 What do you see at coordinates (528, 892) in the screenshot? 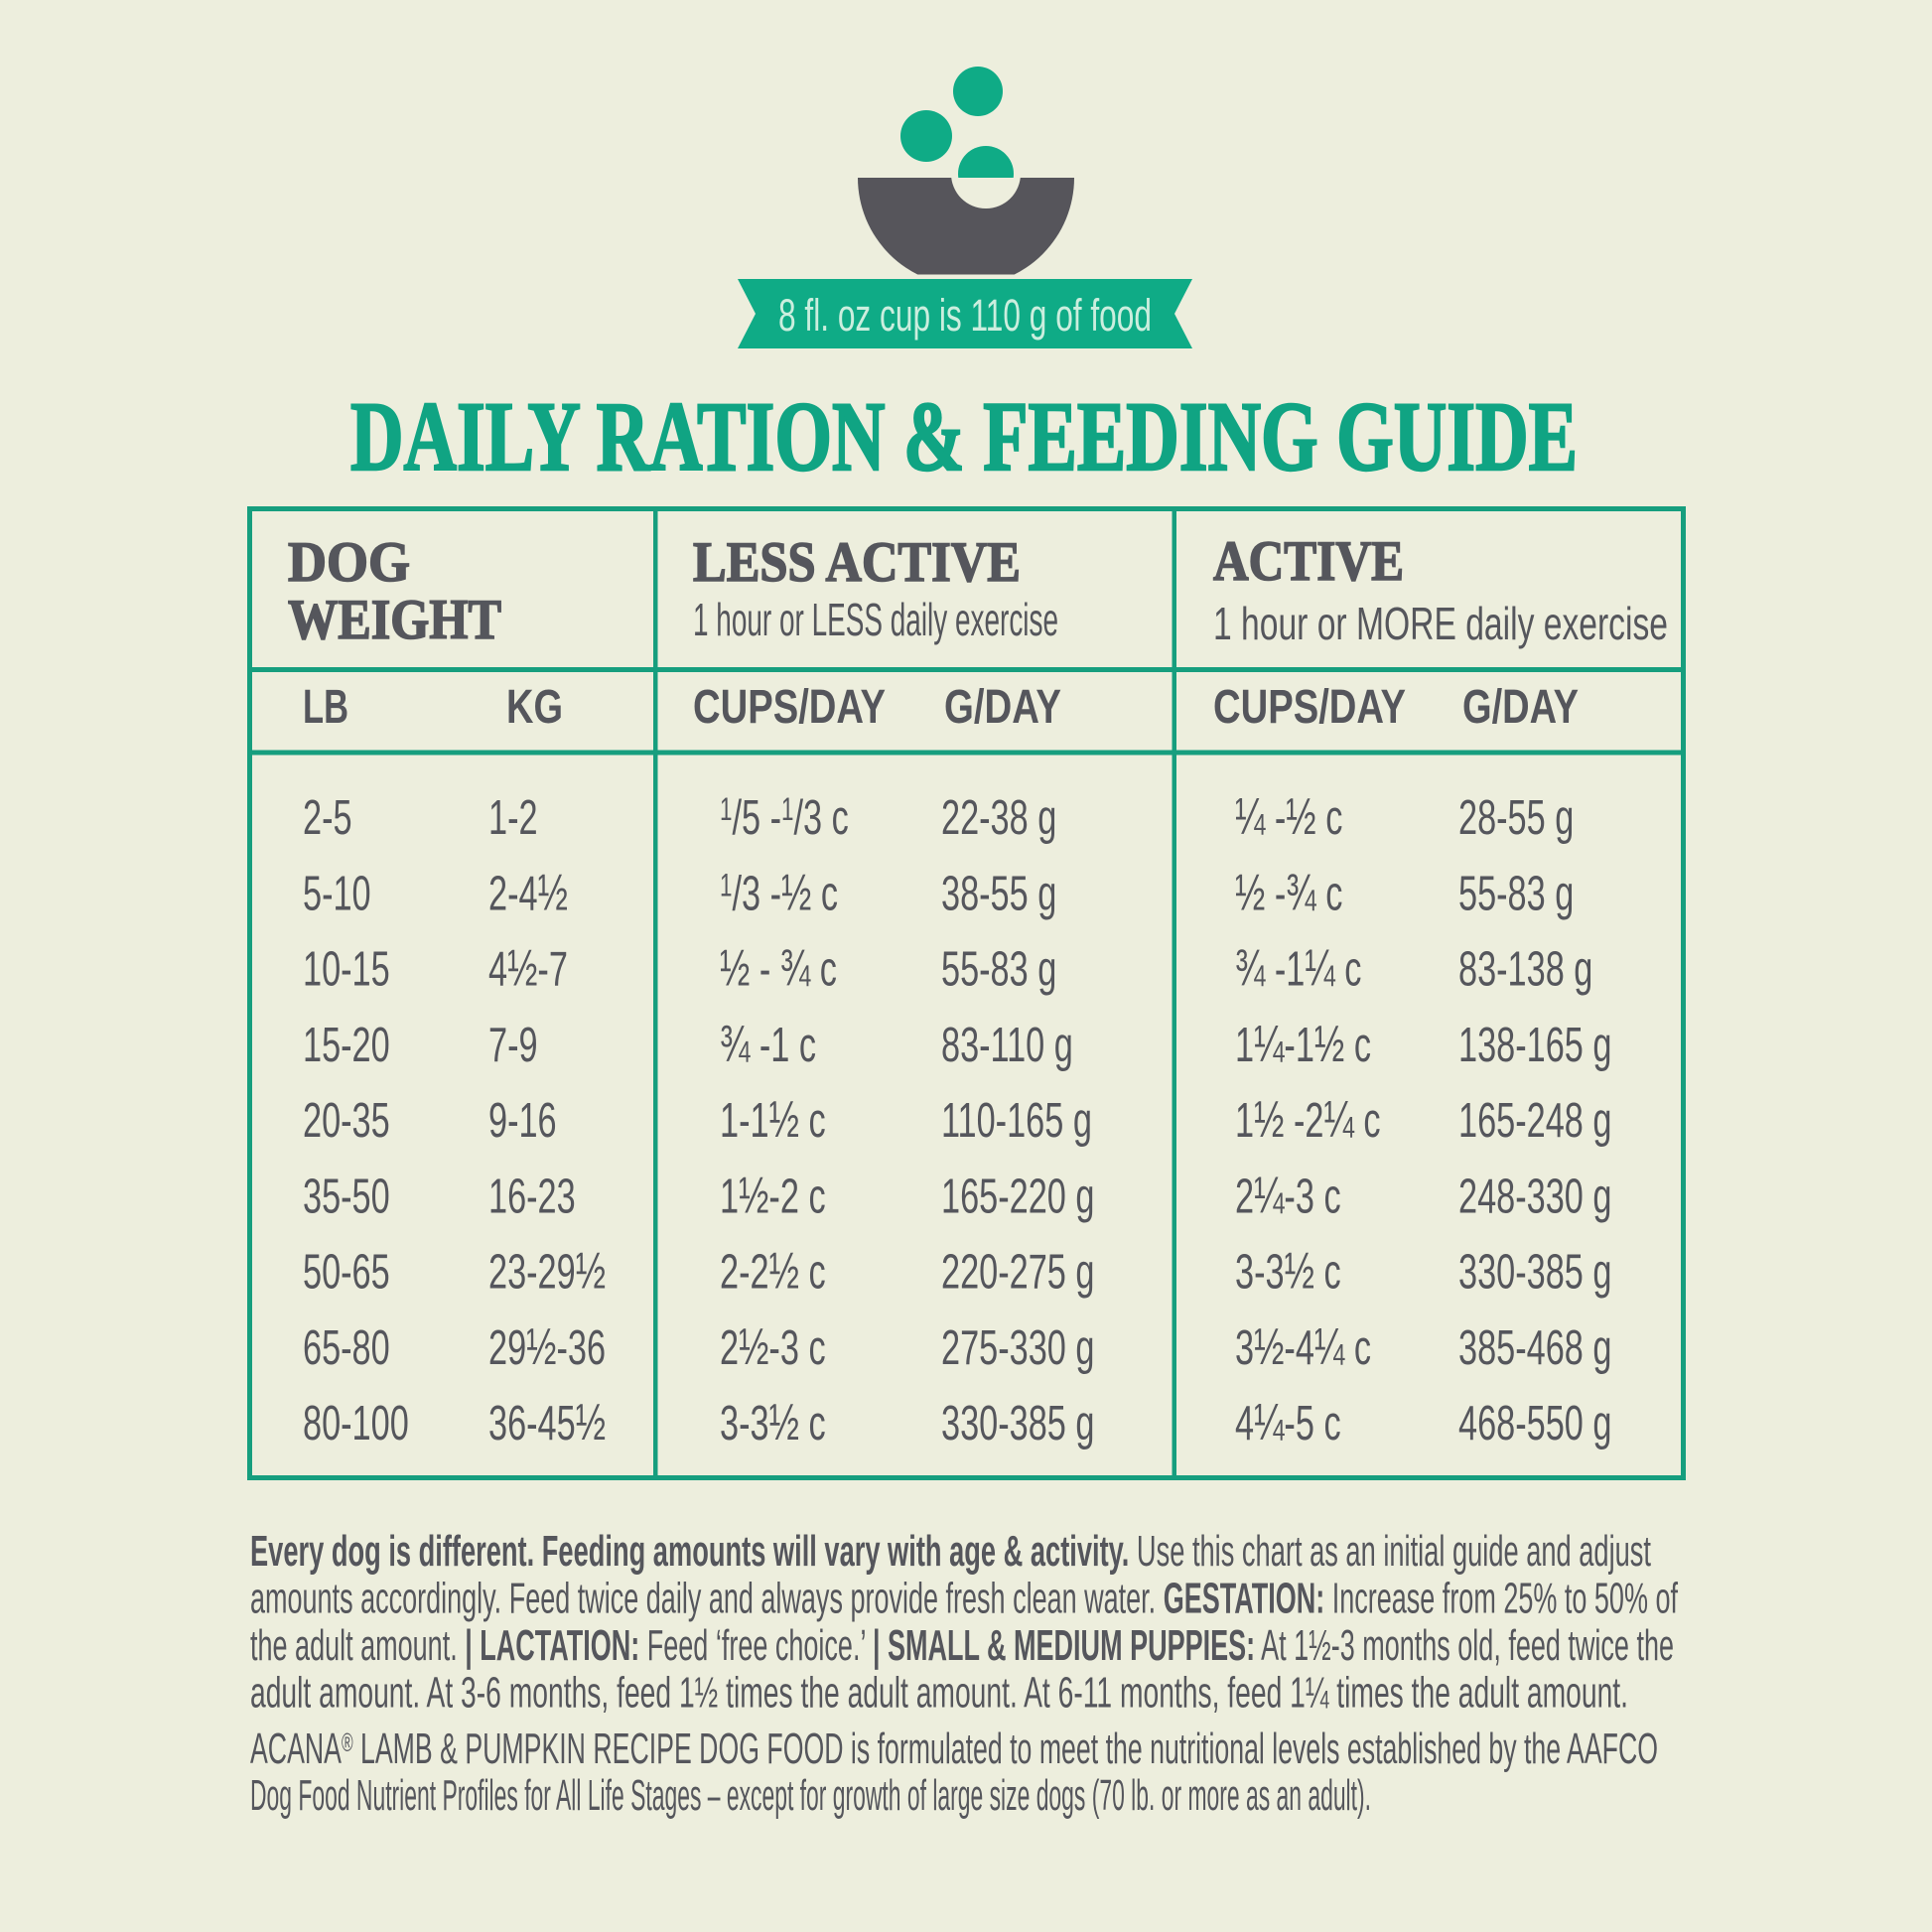
I see `svg-text: 2-4½` at bounding box center [528, 892].